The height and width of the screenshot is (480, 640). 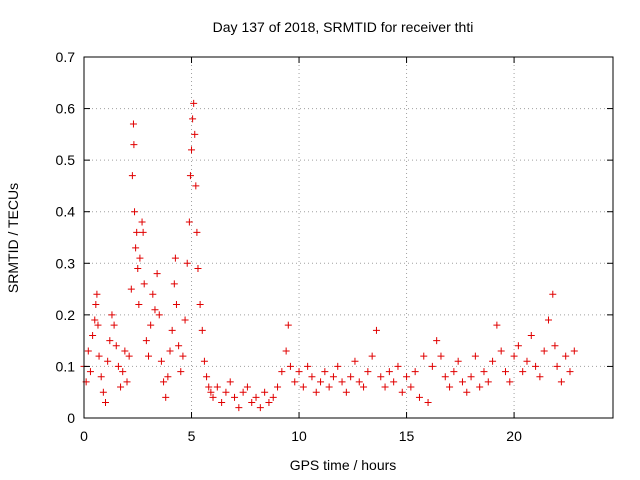 I want to click on y-tick-label: 0, so click(x=71, y=418).